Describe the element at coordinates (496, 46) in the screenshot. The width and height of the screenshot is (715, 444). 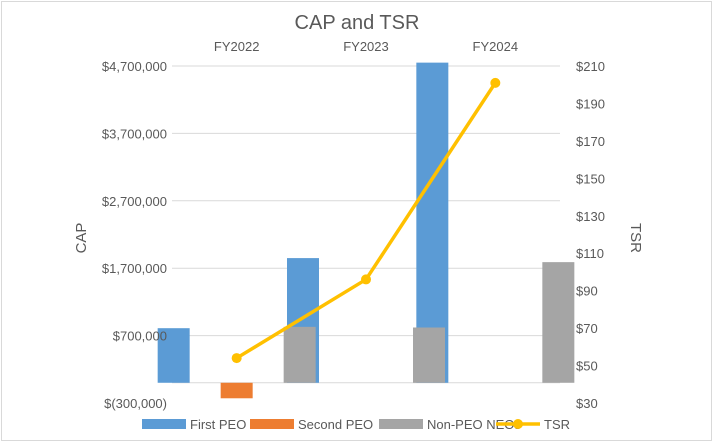
I see `category-label-fy2024: FY2024` at that location.